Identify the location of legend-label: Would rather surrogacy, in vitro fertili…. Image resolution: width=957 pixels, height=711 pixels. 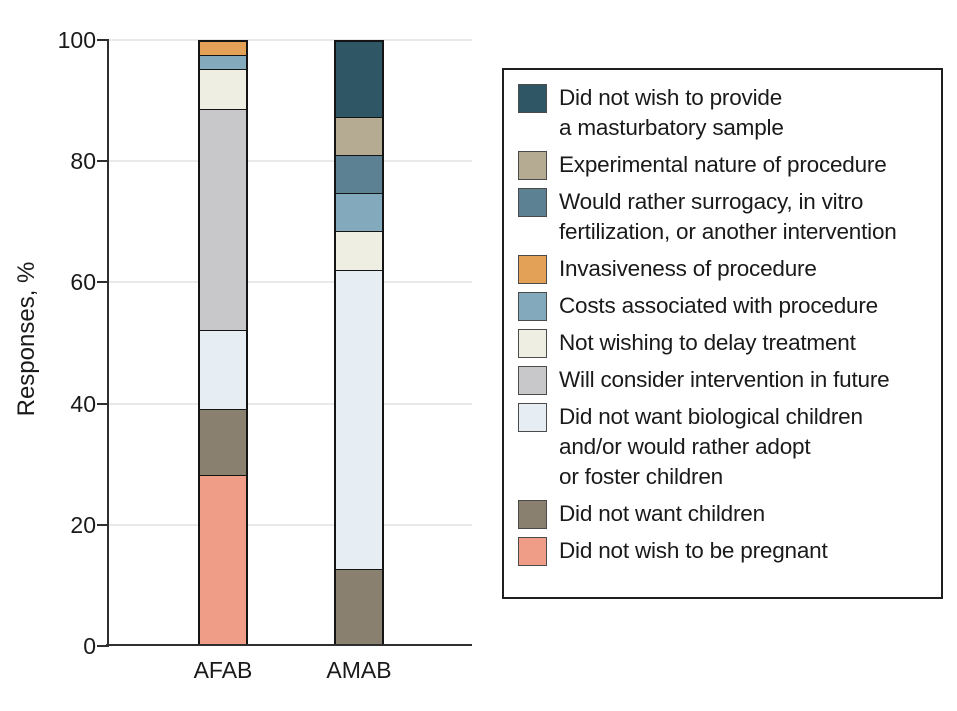
(728, 216).